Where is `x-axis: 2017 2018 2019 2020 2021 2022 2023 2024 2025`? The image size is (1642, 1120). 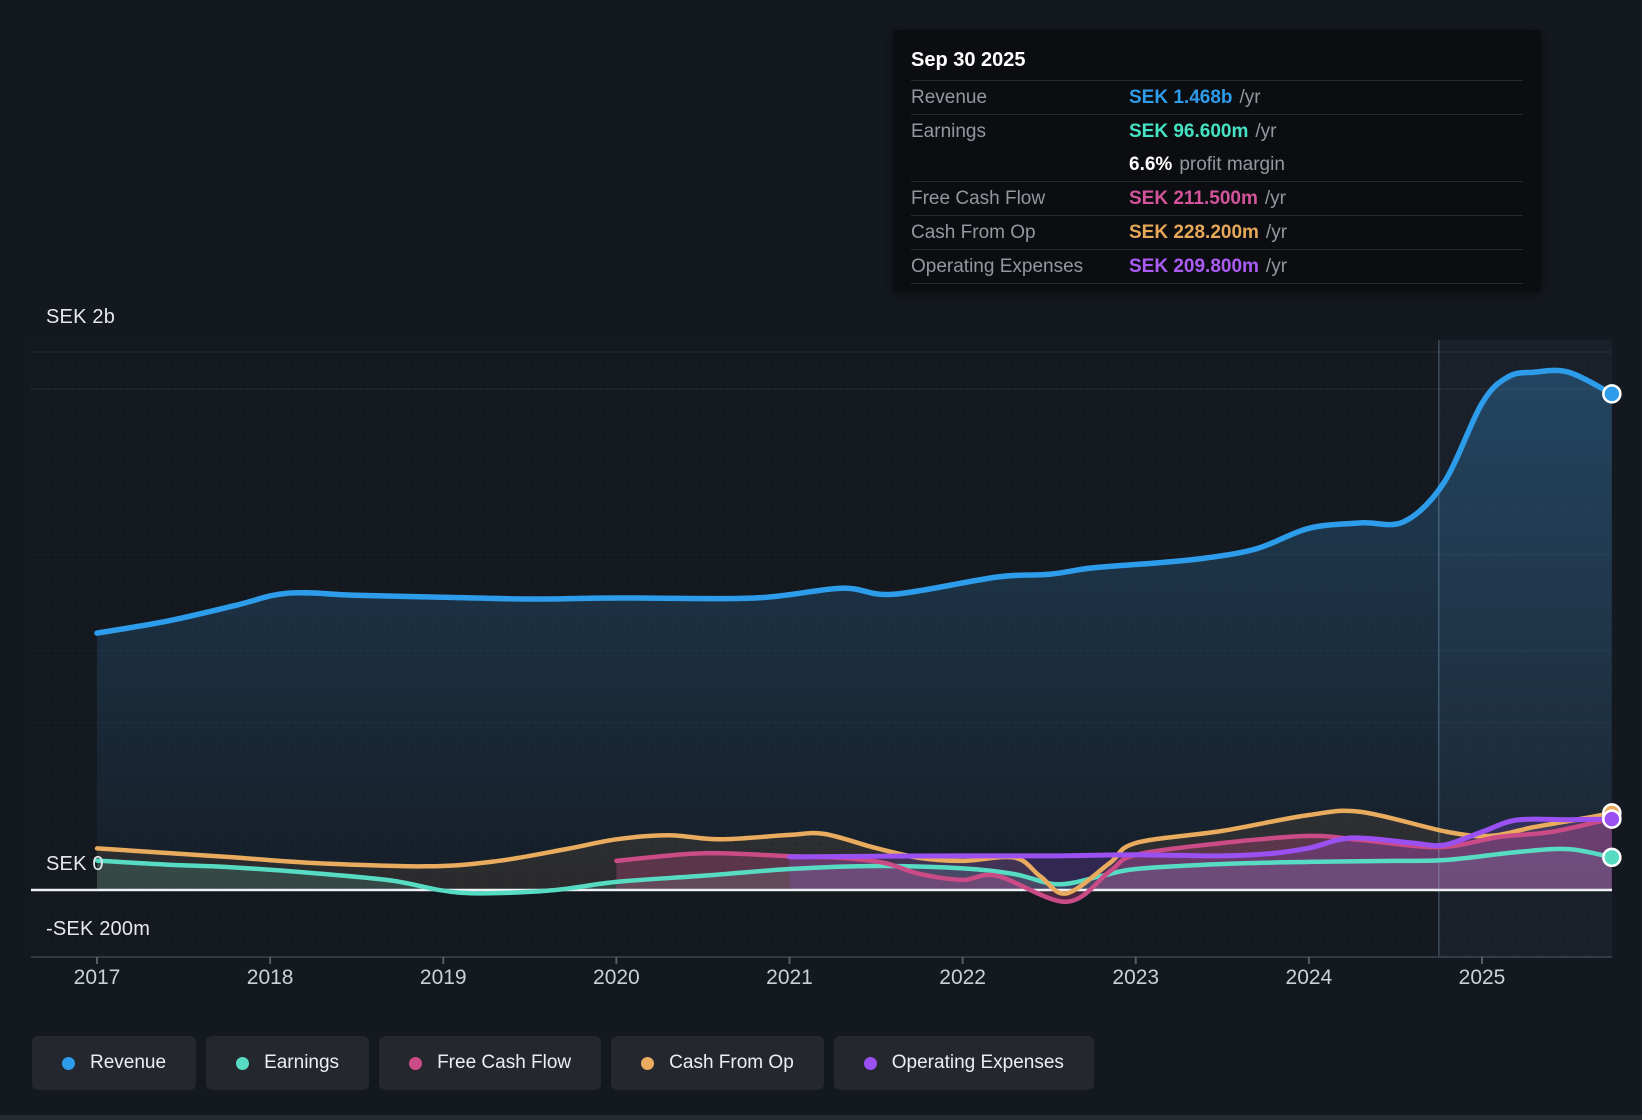 x-axis: 2017 2018 2019 2020 2021 2022 2023 2024 2025 is located at coordinates (821, 981).